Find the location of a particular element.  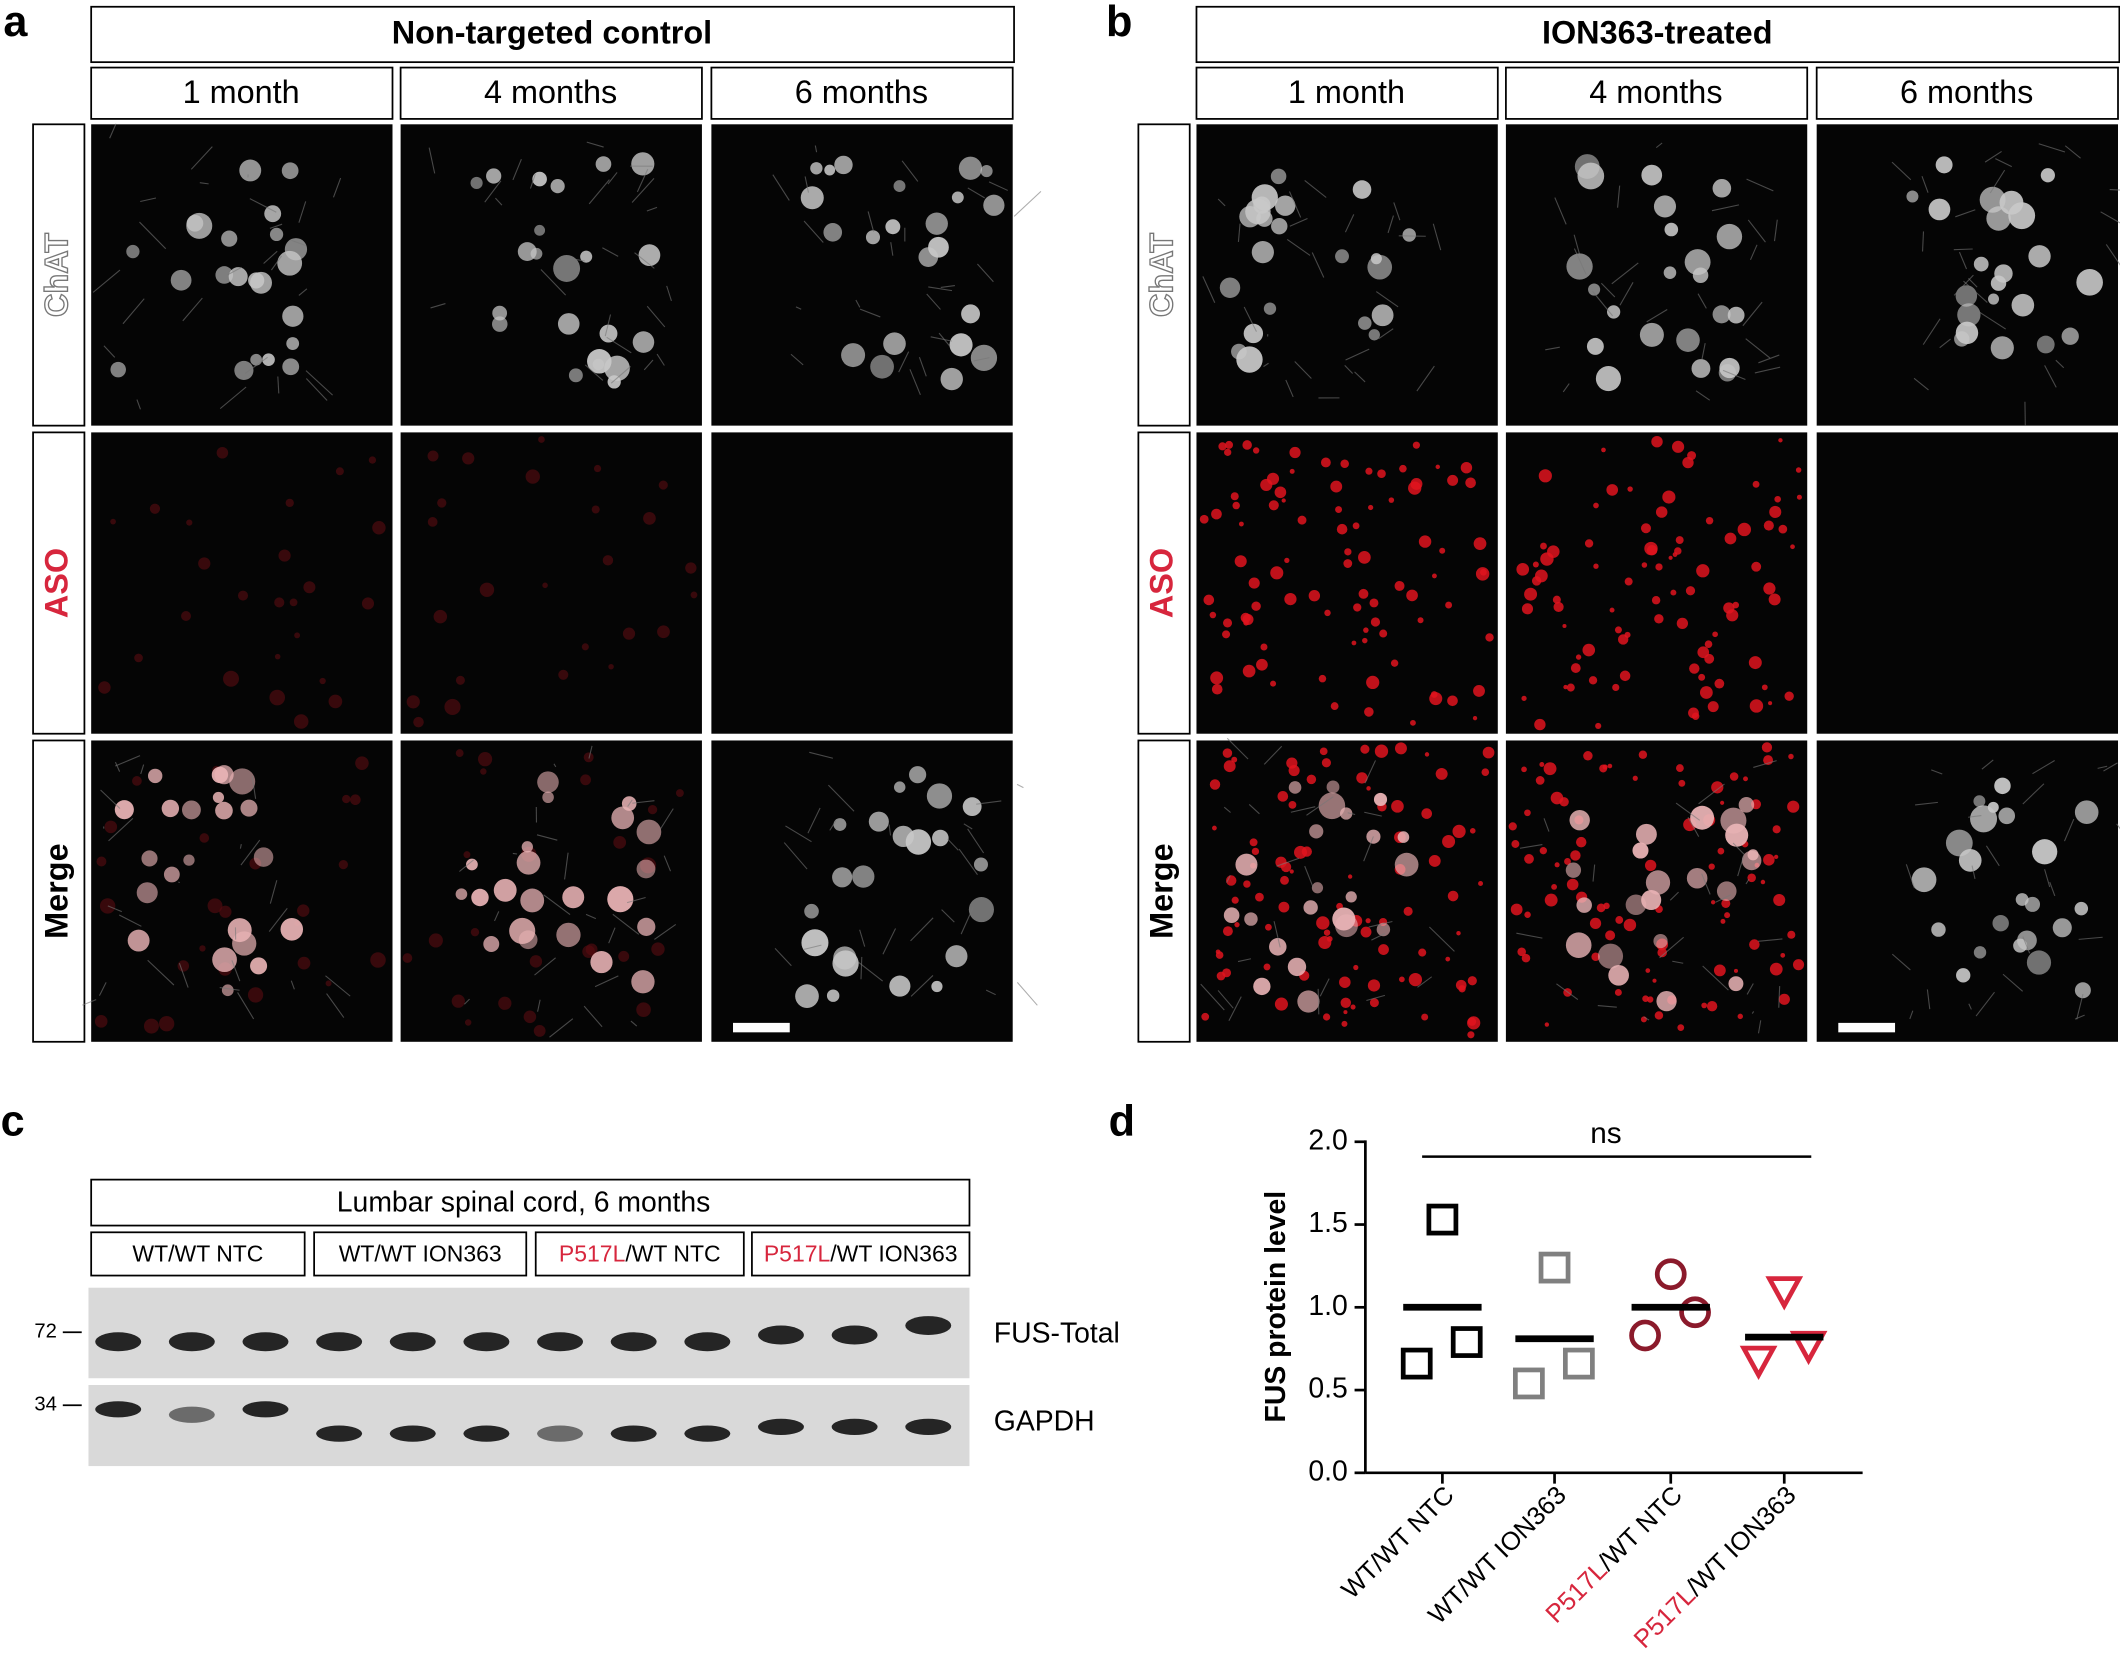

column-box is located at coordinates (1347, 93).